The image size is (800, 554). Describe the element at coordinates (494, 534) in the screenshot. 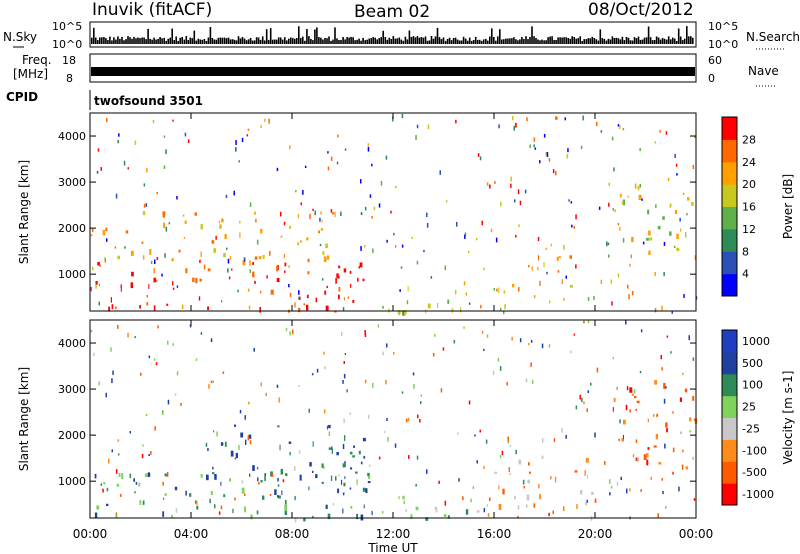

I see `x-tick-label: 16:00` at that location.